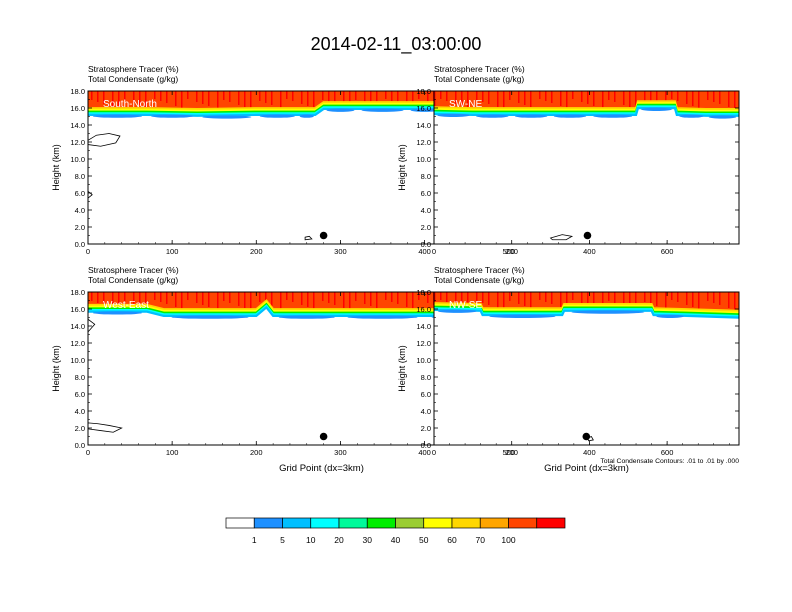 This screenshot has width=792, height=612. What do you see at coordinates (133, 69) in the screenshot?
I see `panel-header-tracer: Stratosphere Tracer (%)` at bounding box center [133, 69].